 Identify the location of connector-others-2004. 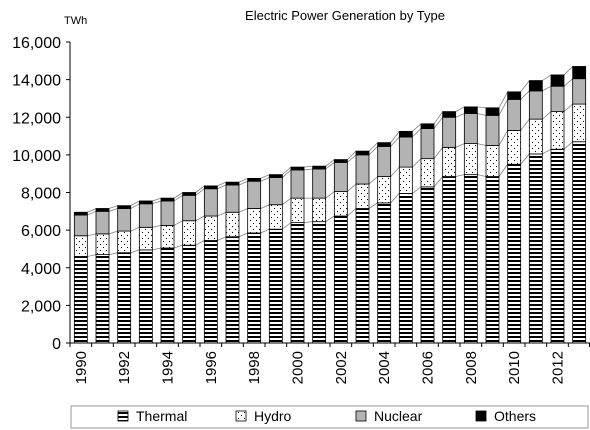
(395, 137).